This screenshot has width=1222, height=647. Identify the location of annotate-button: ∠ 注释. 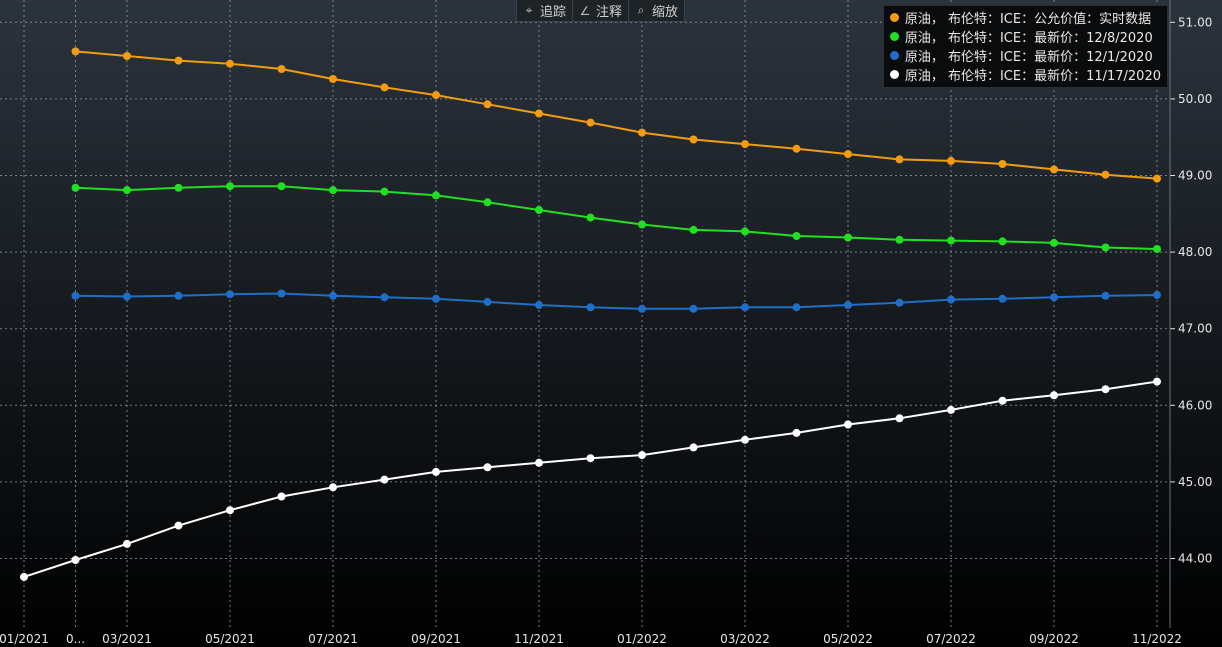
(601, 10).